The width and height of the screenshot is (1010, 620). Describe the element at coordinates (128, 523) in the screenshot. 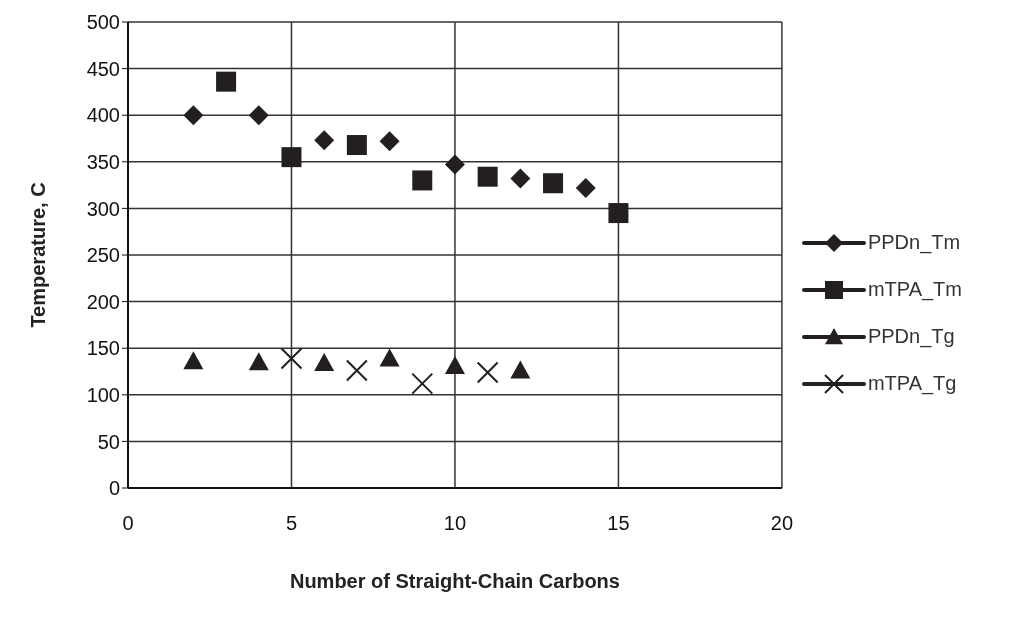

I see `x-tick-label: 0` at that location.